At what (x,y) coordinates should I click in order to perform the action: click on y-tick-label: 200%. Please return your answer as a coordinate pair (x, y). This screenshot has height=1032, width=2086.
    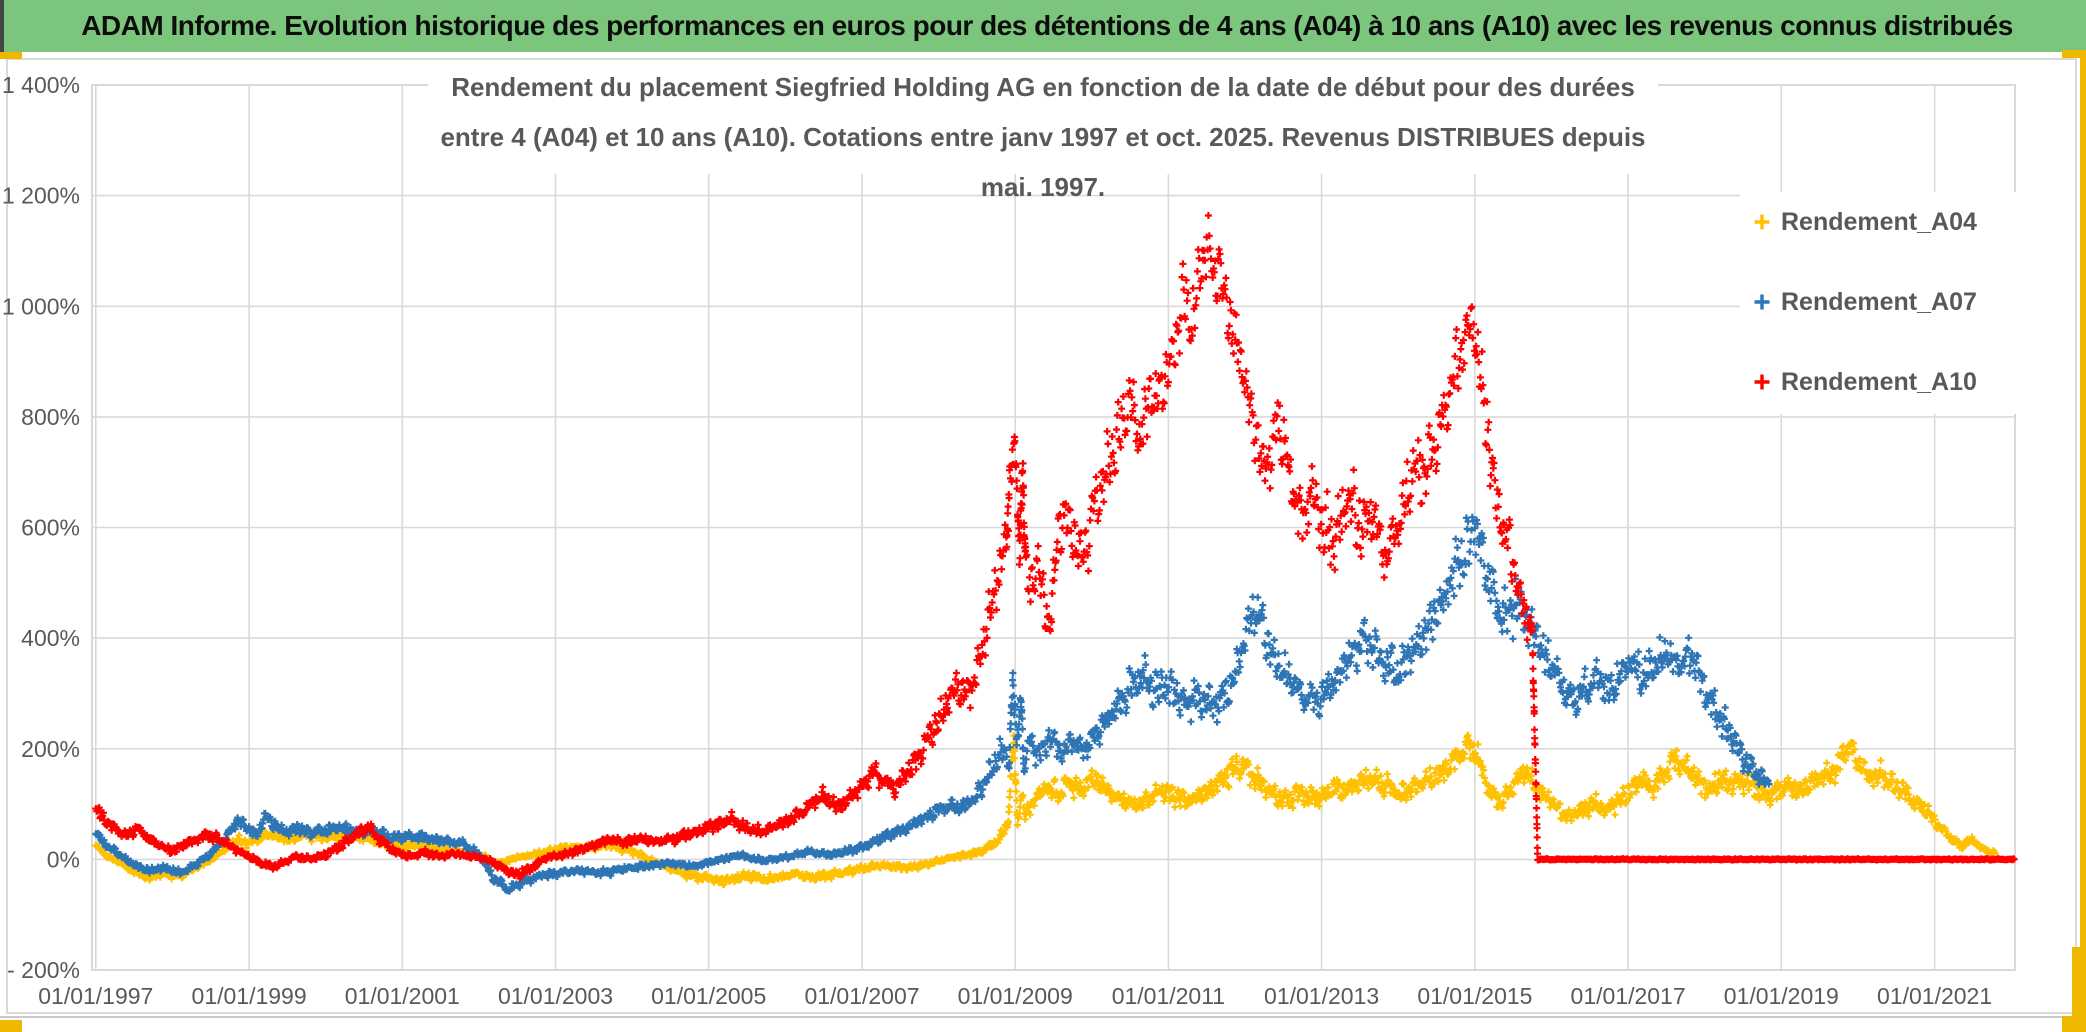
    Looking at the image, I should click on (50, 749).